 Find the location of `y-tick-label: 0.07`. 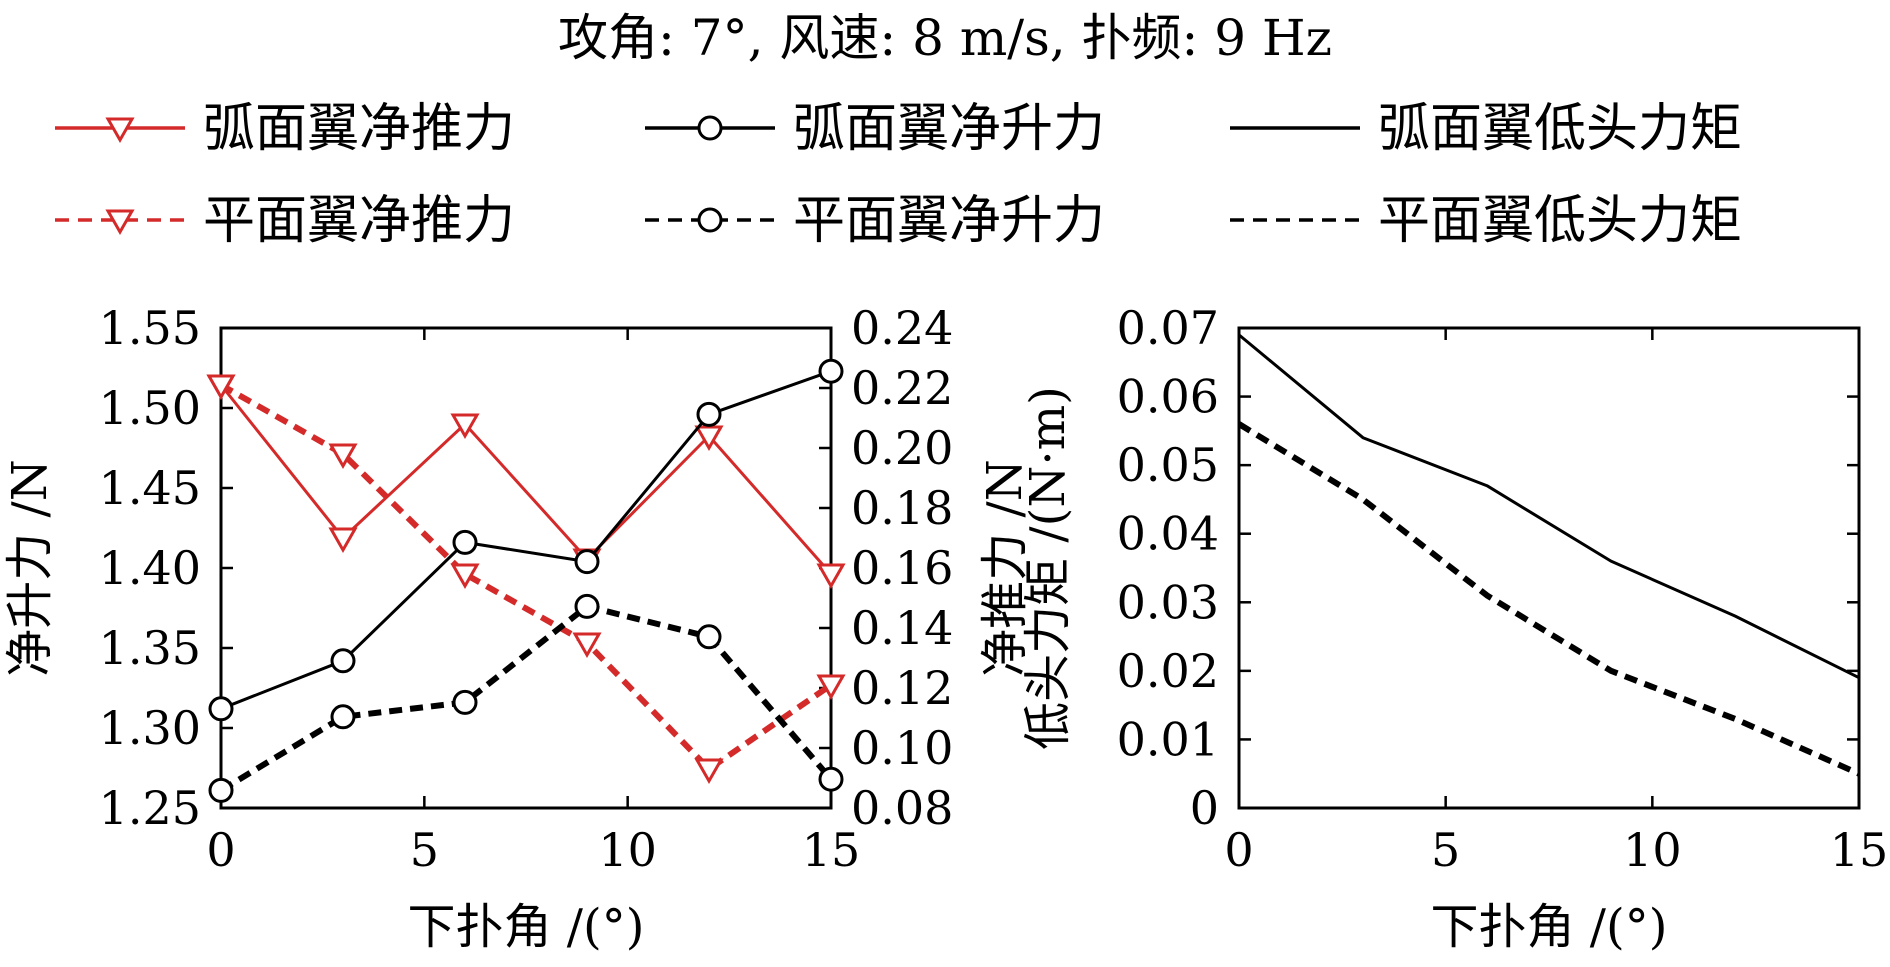

y-tick-label: 0.07 is located at coordinates (1168, 328).